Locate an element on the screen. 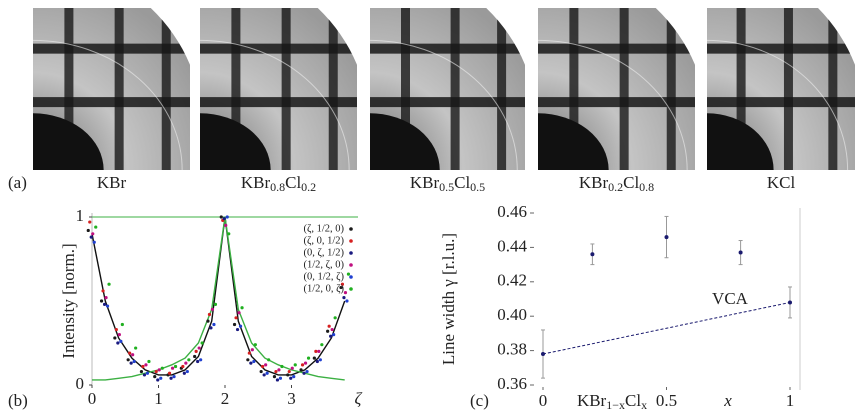 The width and height of the screenshot is (855, 412). x-tick-label: 3 is located at coordinates (291, 398).